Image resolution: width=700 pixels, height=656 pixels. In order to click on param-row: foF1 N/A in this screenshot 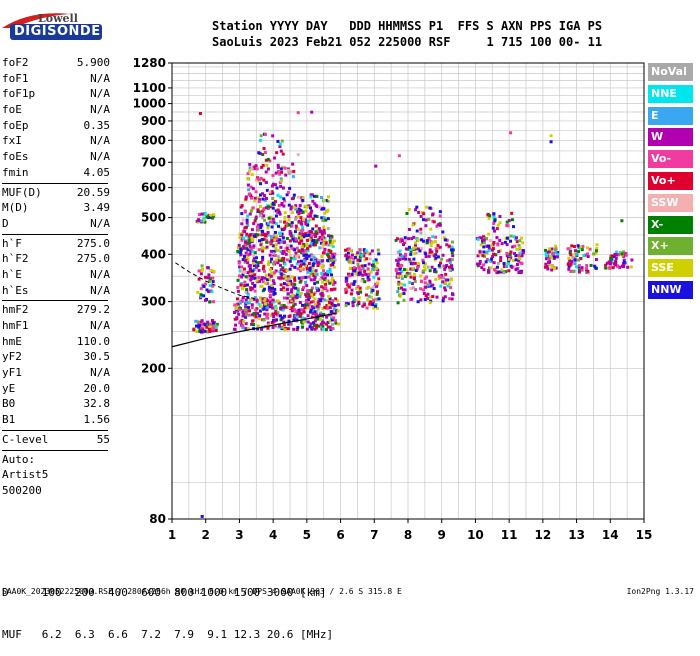, I will do `click(56, 79)`.